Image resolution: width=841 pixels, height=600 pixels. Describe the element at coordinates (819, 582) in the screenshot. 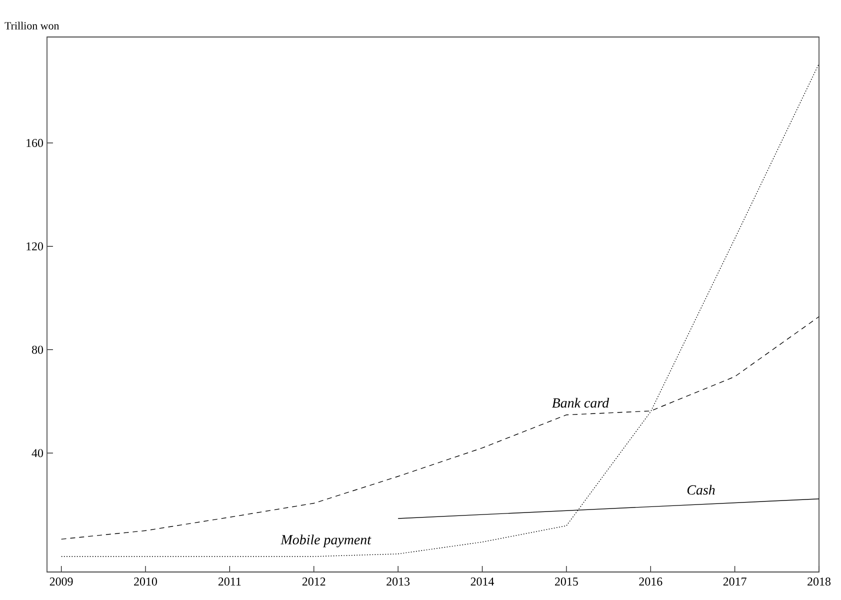

I see `x-tick-label: 2018` at that location.